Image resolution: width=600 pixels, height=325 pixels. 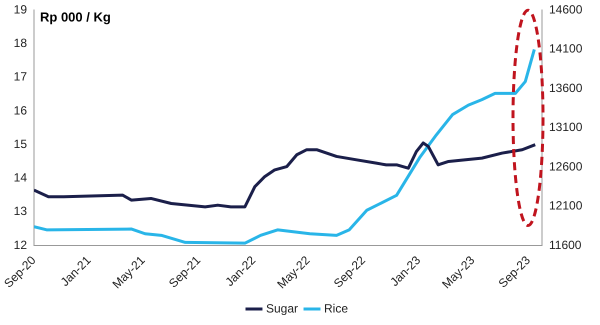 I want to click on y2-tick-label: 12600, so click(x=566, y=166).